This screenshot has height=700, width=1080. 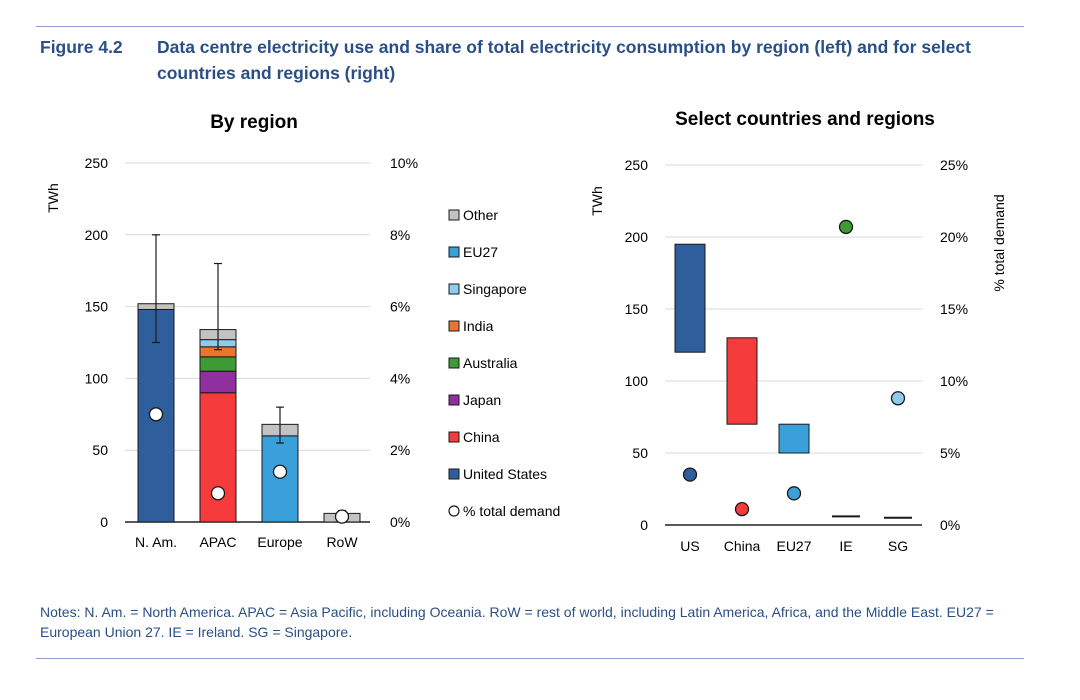 I want to click on left-y-axis-label: TWh, so click(x=53, y=198).